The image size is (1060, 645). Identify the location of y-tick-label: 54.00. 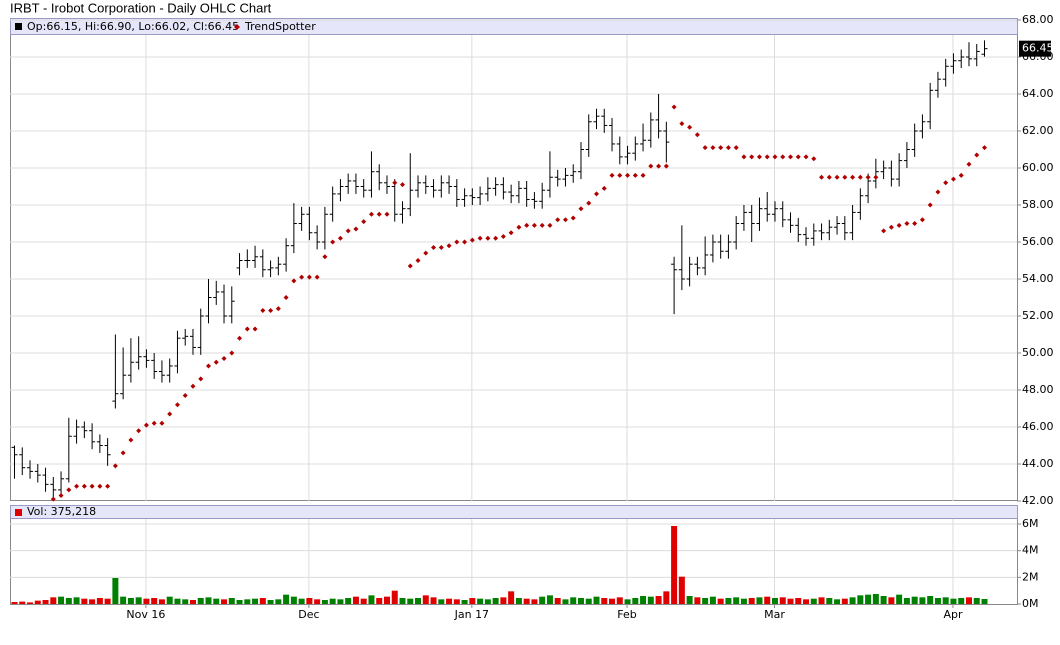
(1038, 278).